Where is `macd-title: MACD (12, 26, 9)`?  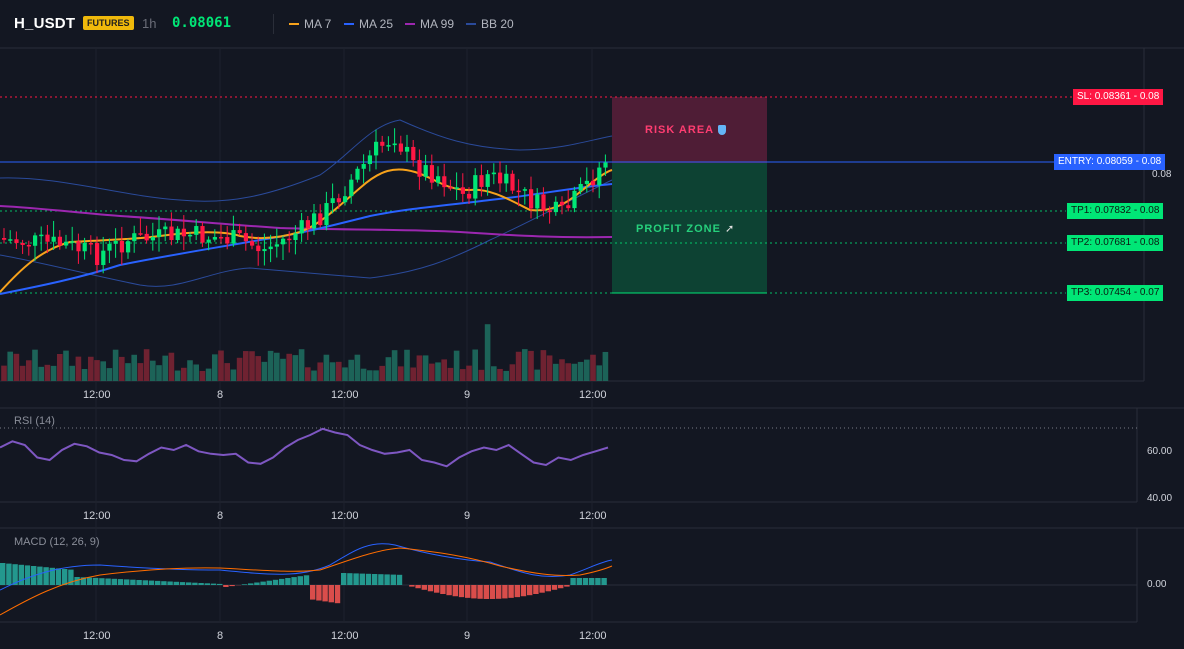 macd-title: MACD (12, 26, 9) is located at coordinates (57, 542).